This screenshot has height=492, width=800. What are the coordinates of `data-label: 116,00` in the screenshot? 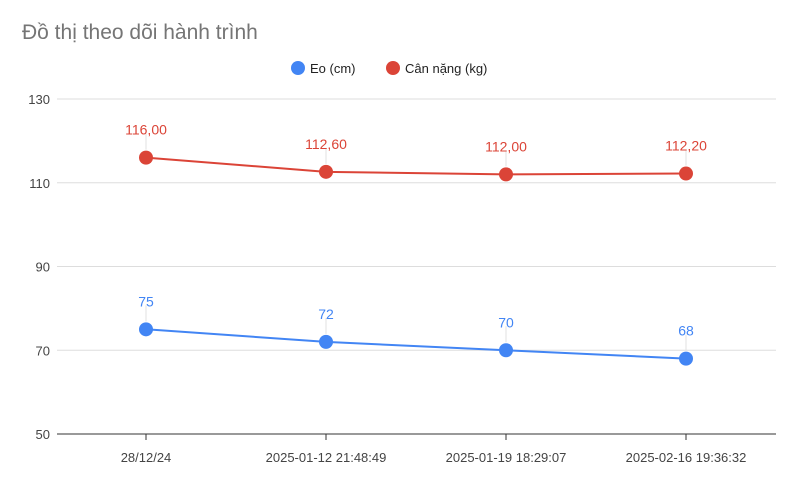 It's located at (146, 130).